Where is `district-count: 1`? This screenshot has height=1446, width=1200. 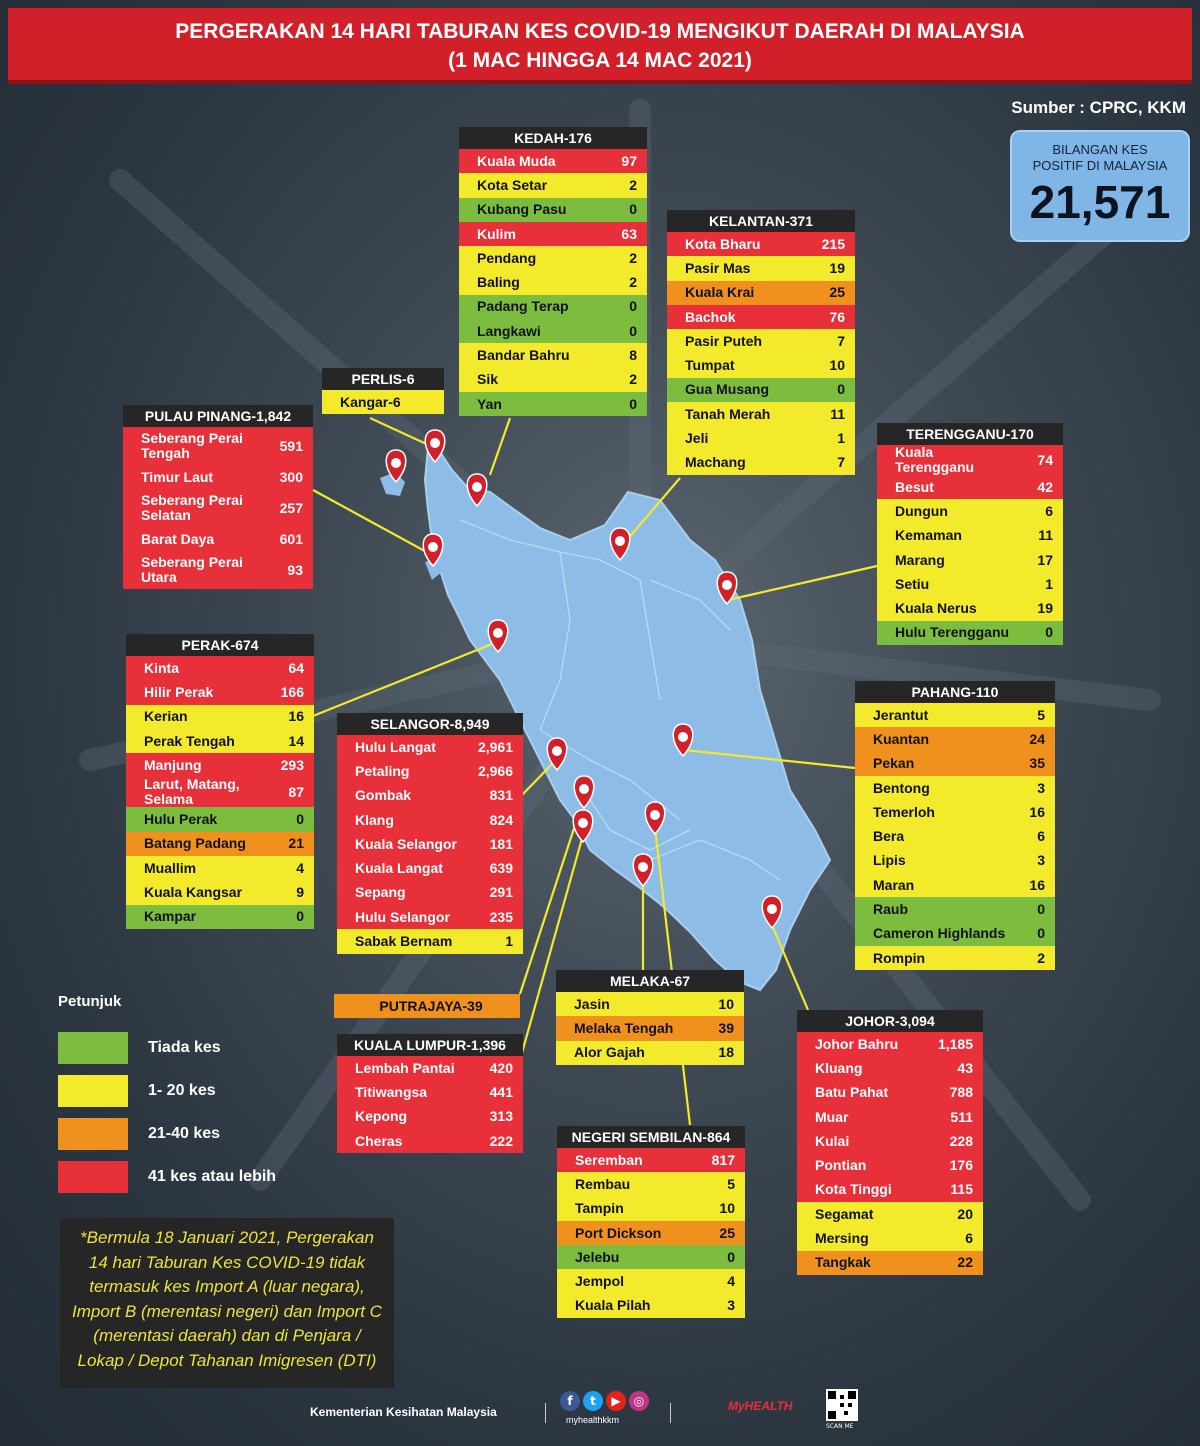
district-count: 1 is located at coordinates (841, 438).